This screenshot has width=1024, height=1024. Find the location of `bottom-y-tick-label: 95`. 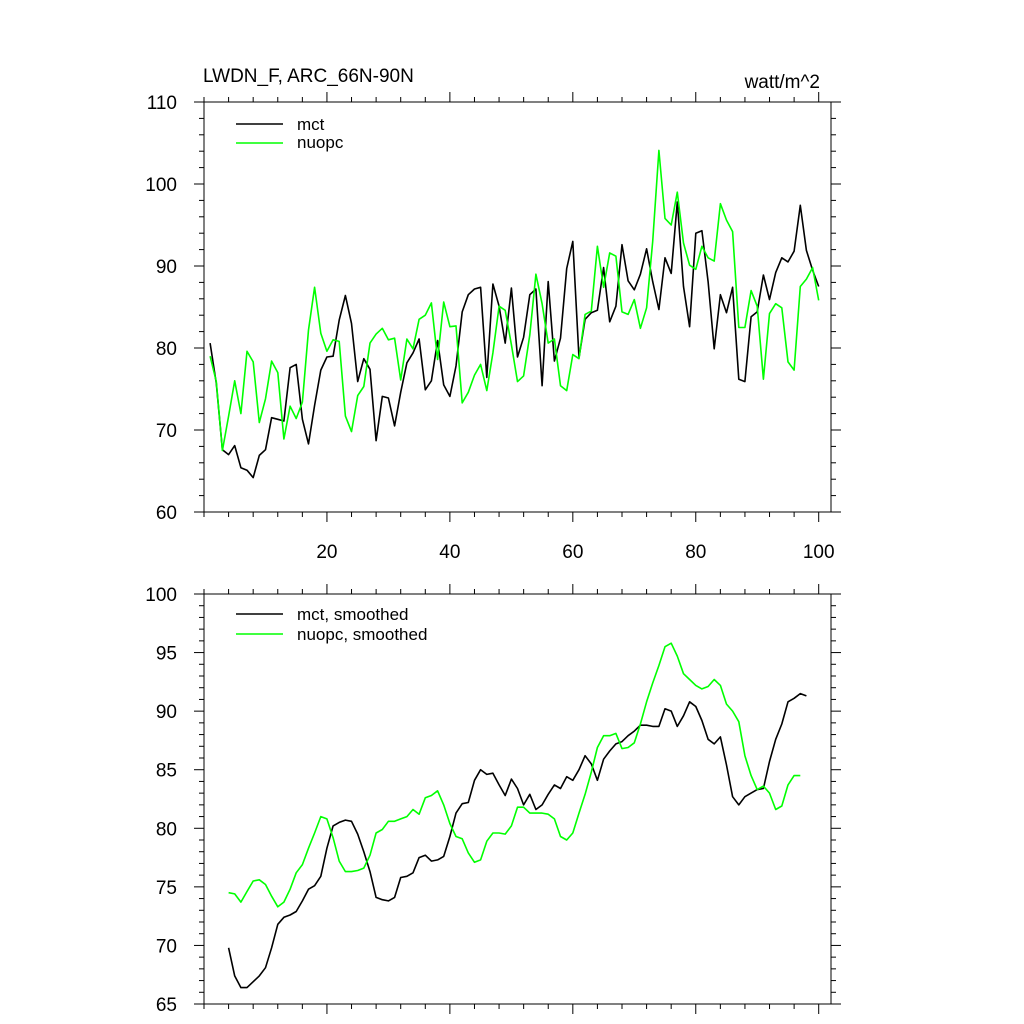

bottom-y-tick-label: 95 is located at coordinates (166, 654).